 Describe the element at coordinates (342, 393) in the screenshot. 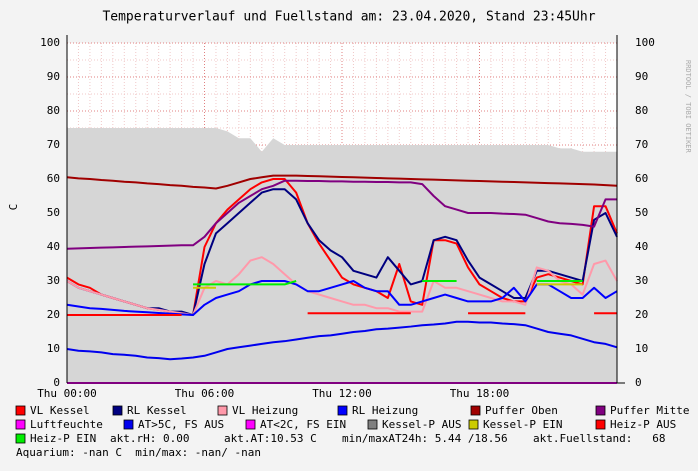

I see `x-tick-label: Thu 12:00` at that location.